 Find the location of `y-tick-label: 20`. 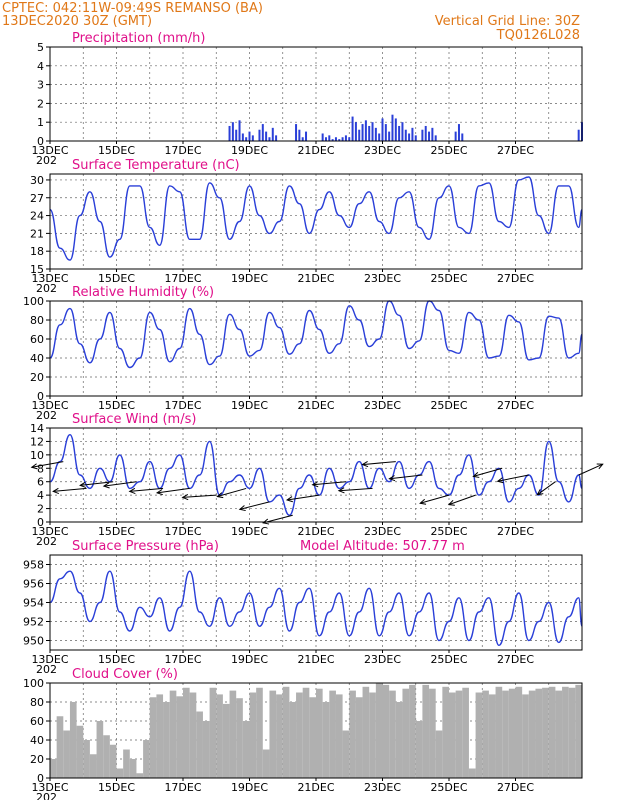

y-tick-label: 20 is located at coordinates (37, 759).